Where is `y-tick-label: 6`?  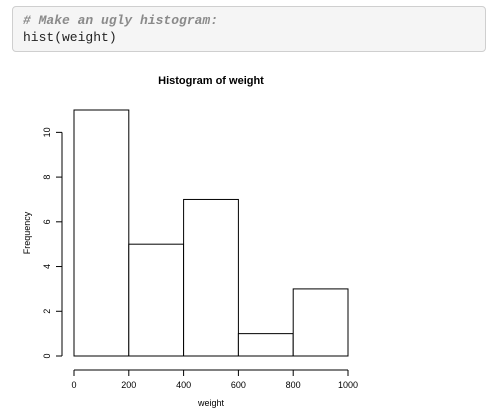
y-tick-label: 6 is located at coordinates (47, 221).